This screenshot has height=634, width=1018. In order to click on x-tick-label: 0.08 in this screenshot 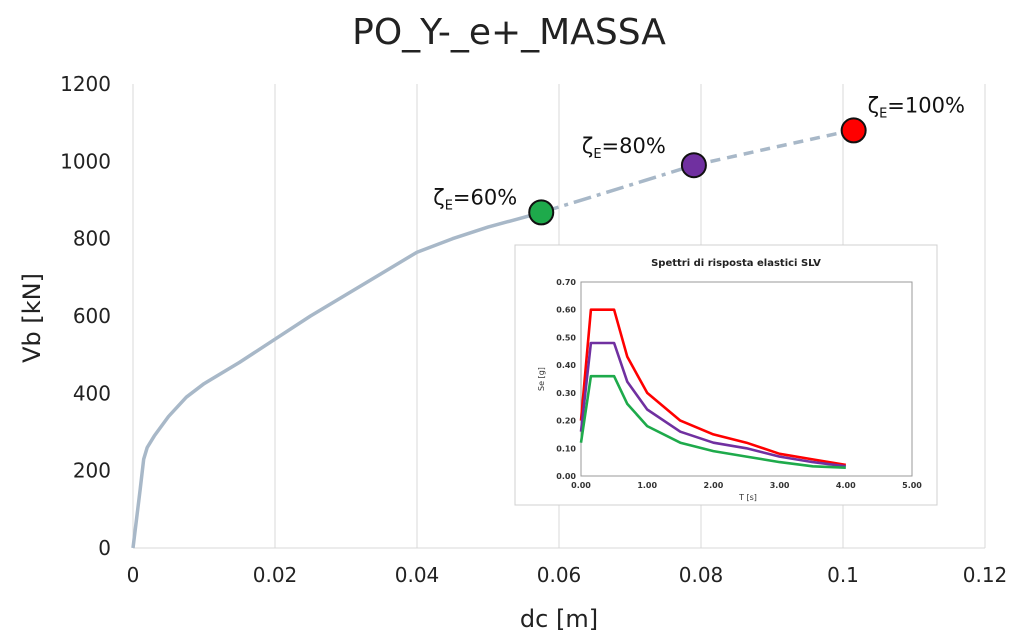, I will do `click(701, 575)`.